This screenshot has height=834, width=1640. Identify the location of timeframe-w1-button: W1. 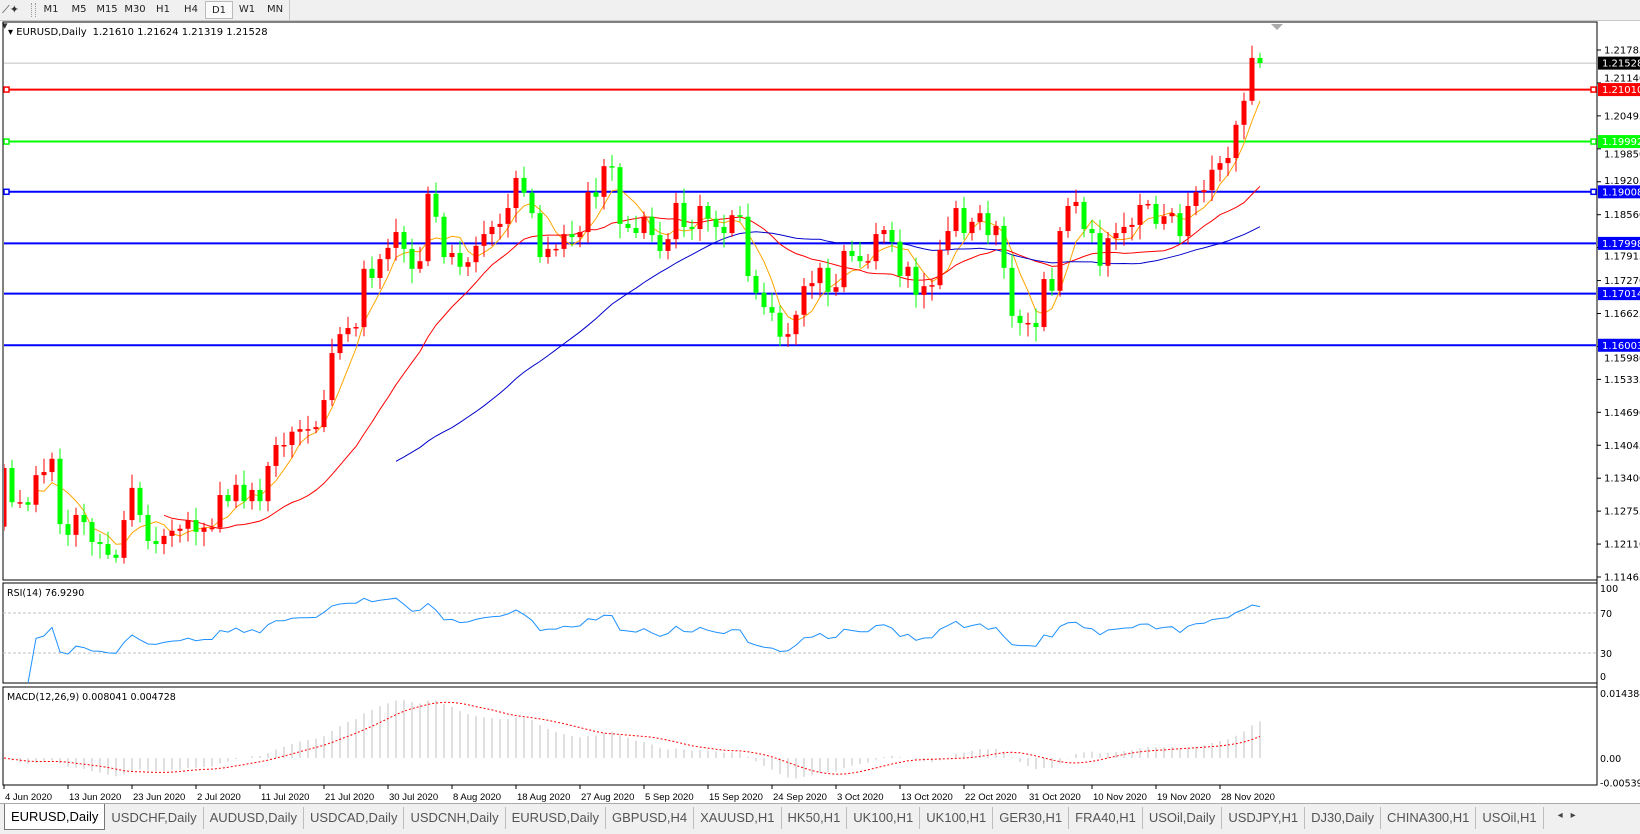
(247, 9).